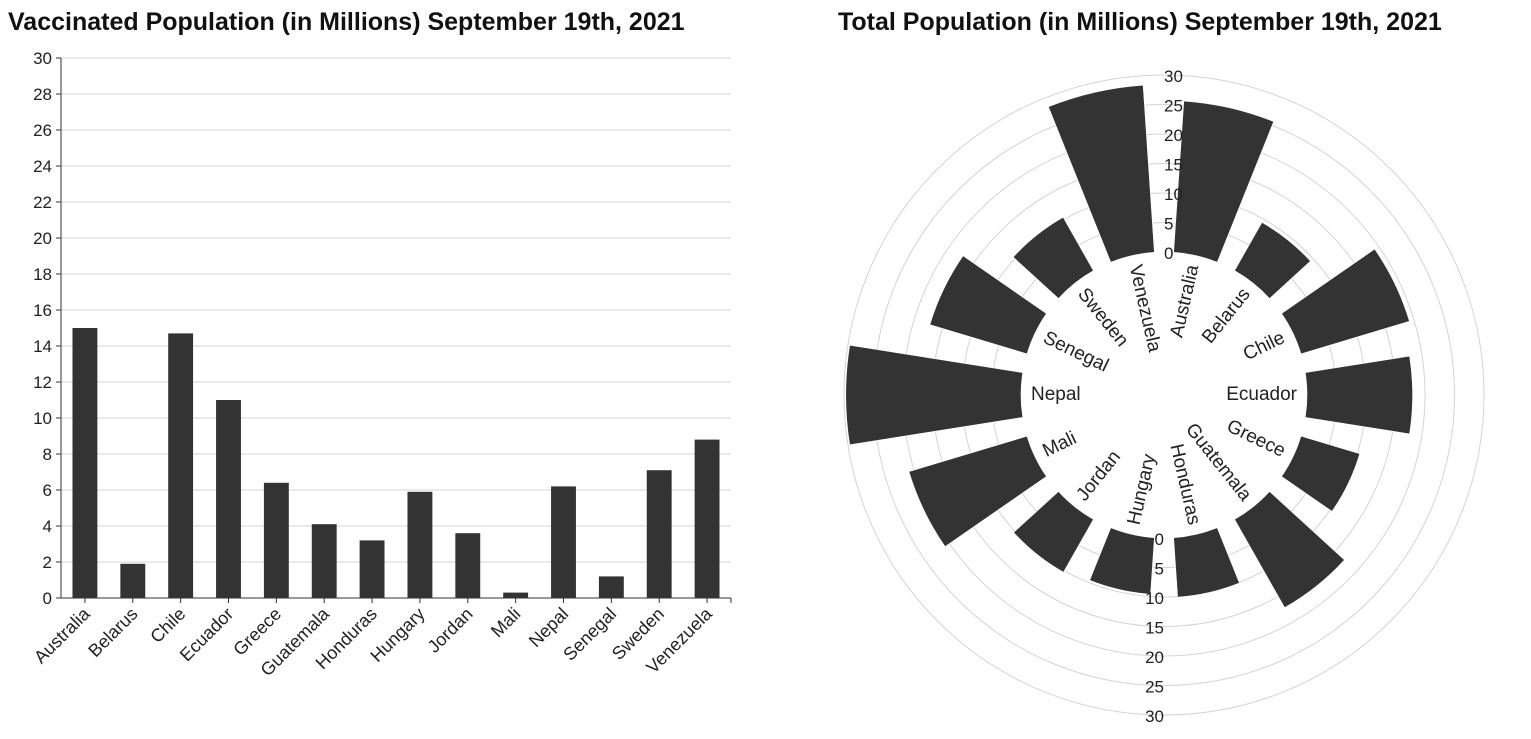 The height and width of the screenshot is (739, 1531). Describe the element at coordinates (42, 166) in the screenshot. I see `y-tick-label: 24` at that location.